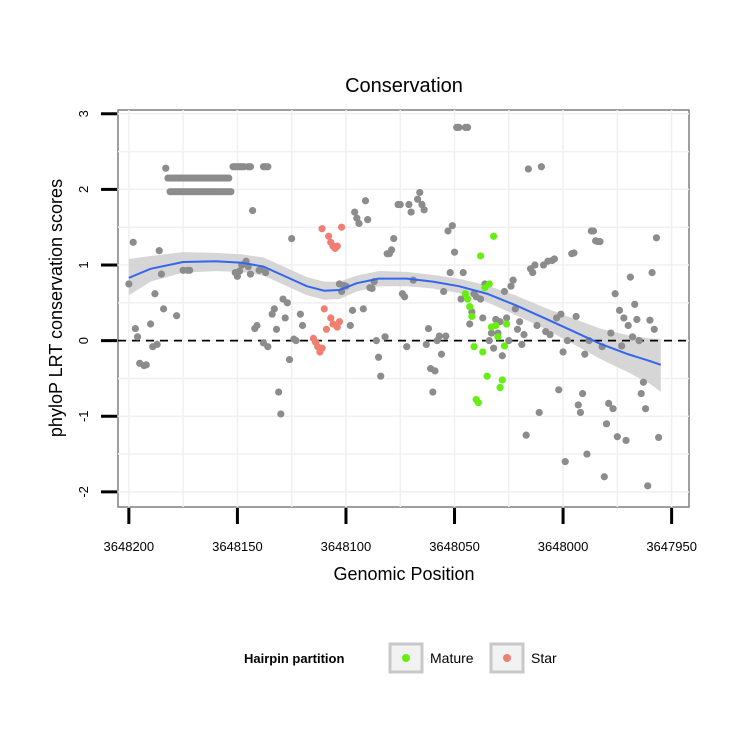  Describe the element at coordinates (403, 574) in the screenshot. I see `x-axis-title: Genomic Position` at that location.